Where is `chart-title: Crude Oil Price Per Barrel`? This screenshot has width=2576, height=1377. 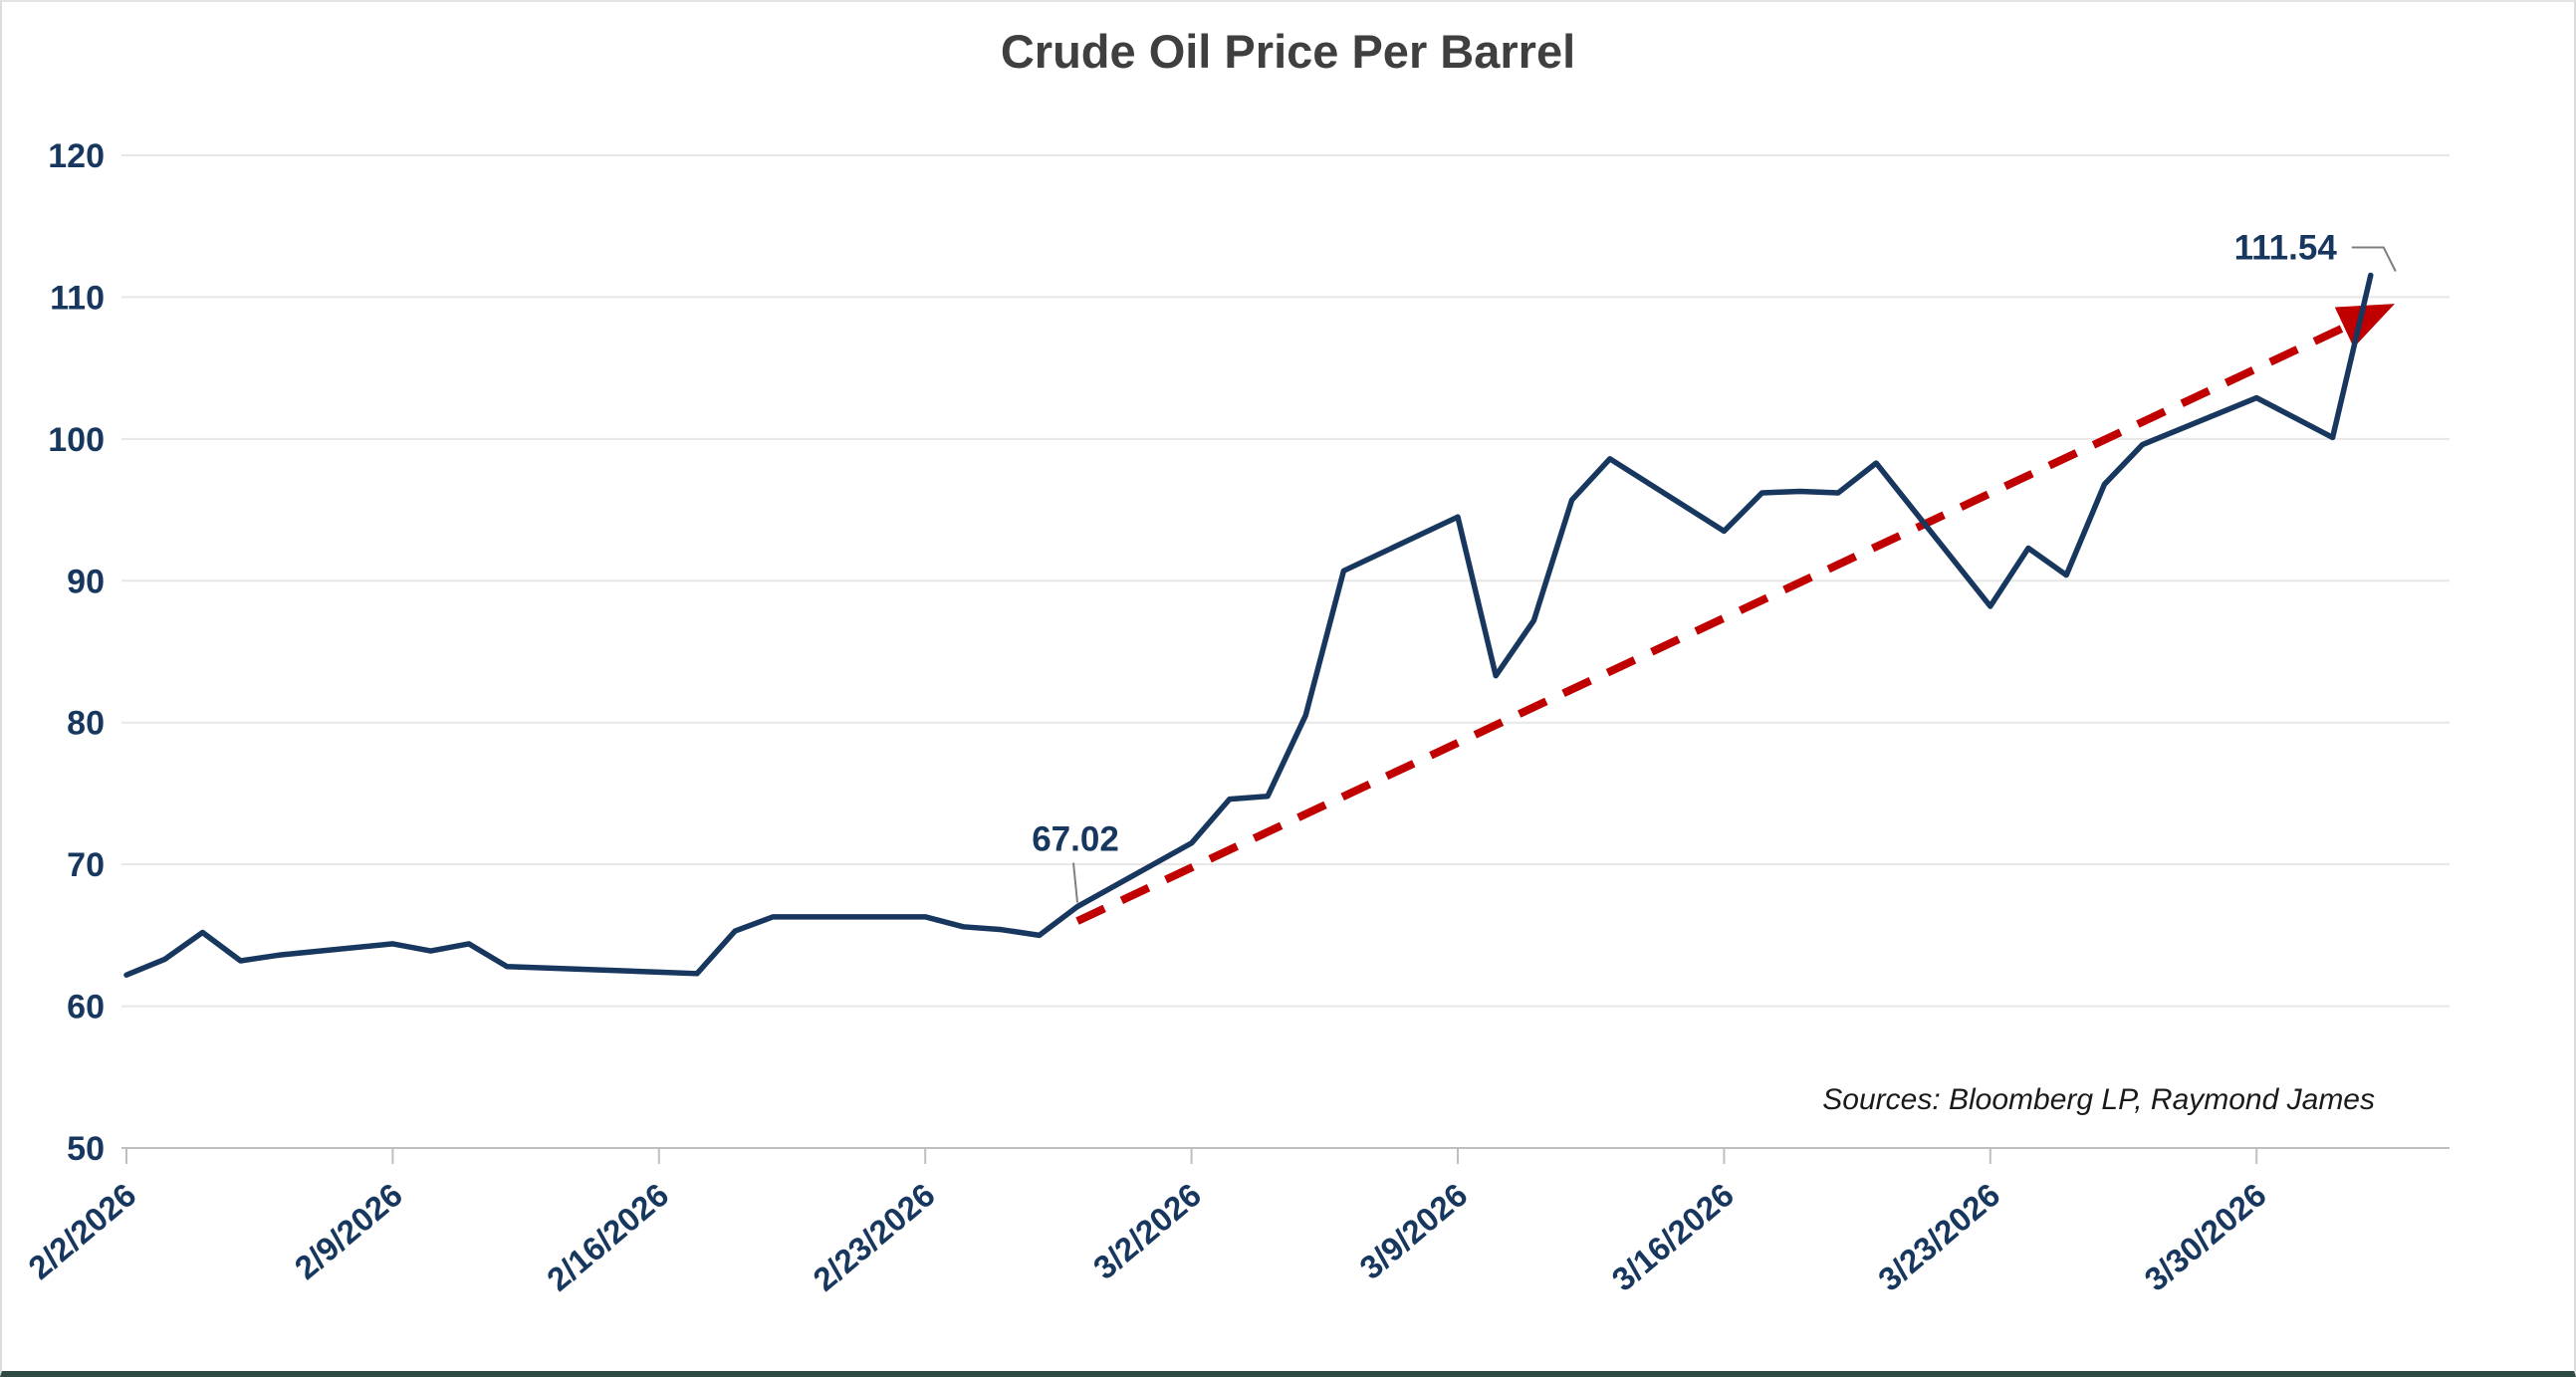
chart-title: Crude Oil Price Per Barrel is located at coordinates (1288, 51).